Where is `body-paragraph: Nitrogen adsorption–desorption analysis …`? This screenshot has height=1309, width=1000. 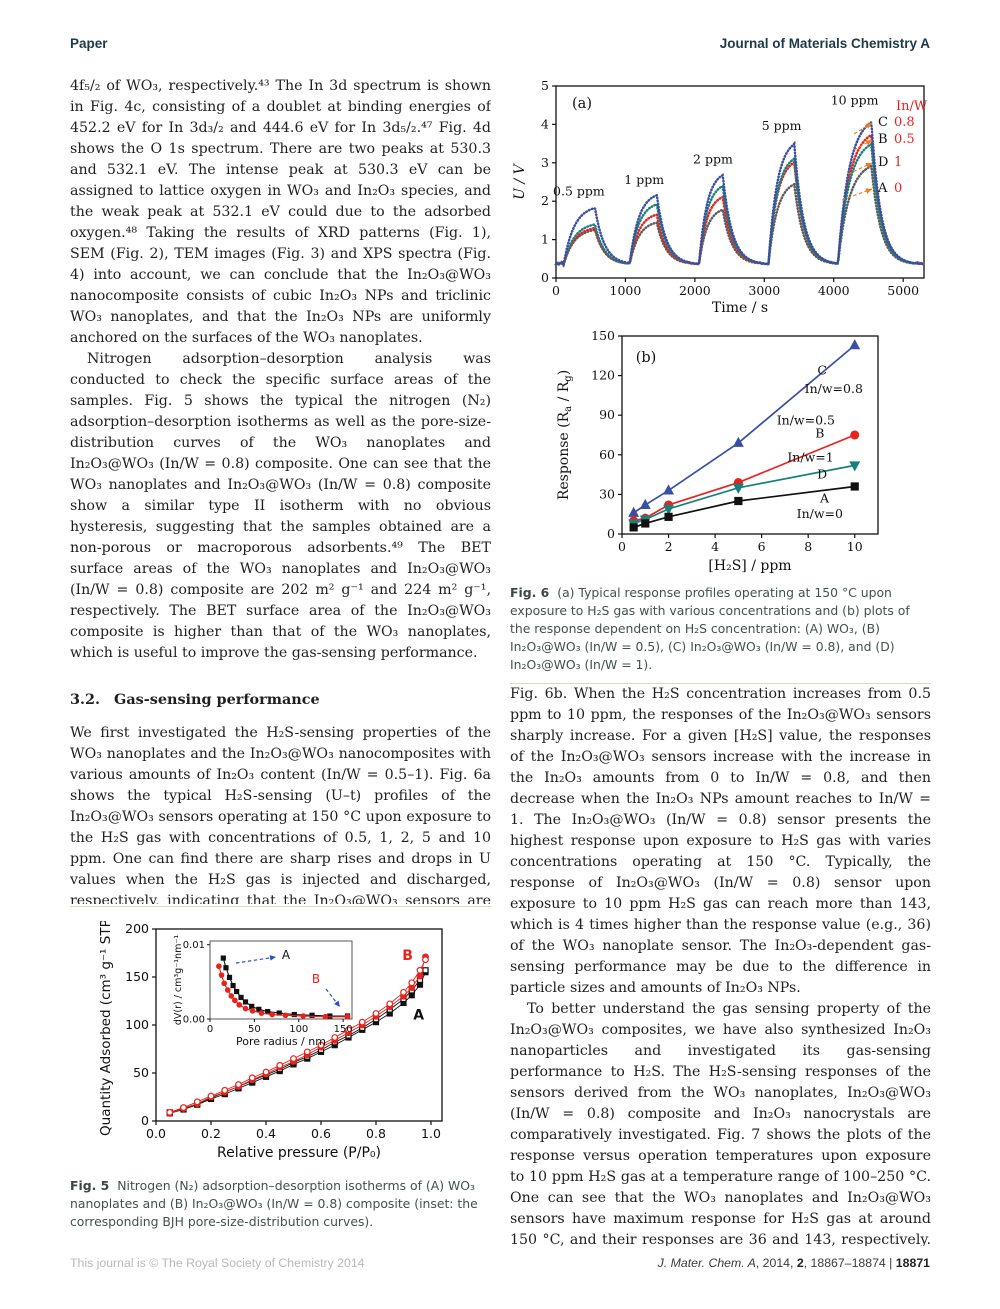
body-paragraph: Nitrogen adsorption–desorption analysis … is located at coordinates (280, 506).